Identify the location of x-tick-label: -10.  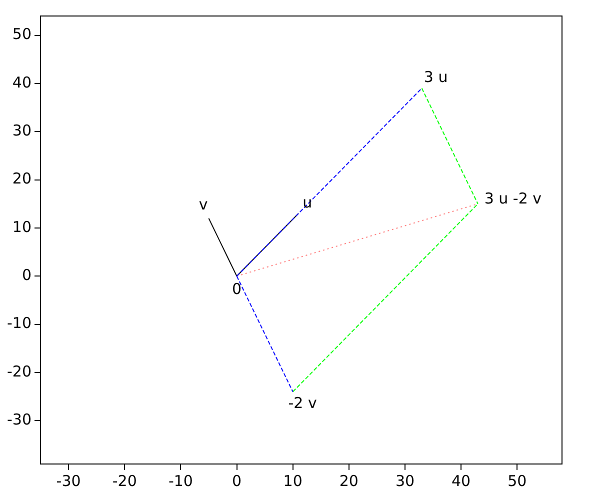
(180, 481).